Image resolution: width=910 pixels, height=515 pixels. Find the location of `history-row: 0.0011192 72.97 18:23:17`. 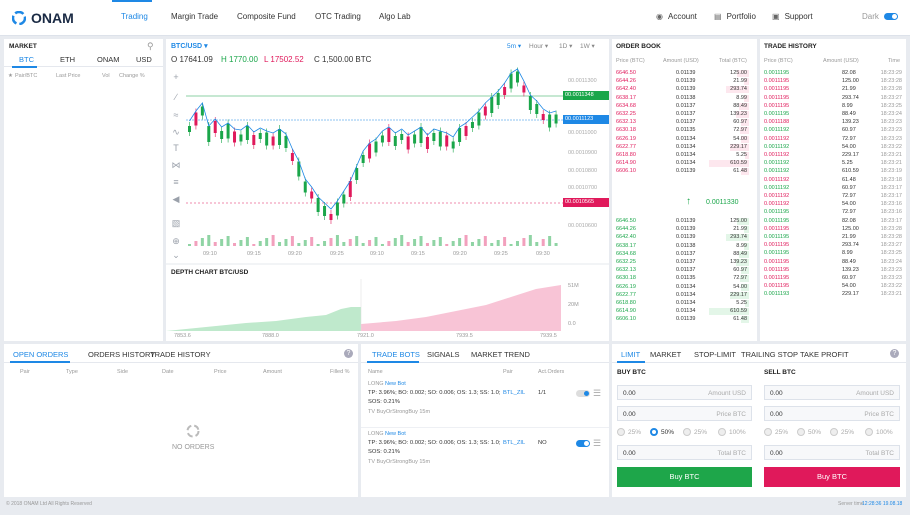

history-row: 0.0011192 72.97 18:23:17 is located at coordinates (833, 197).